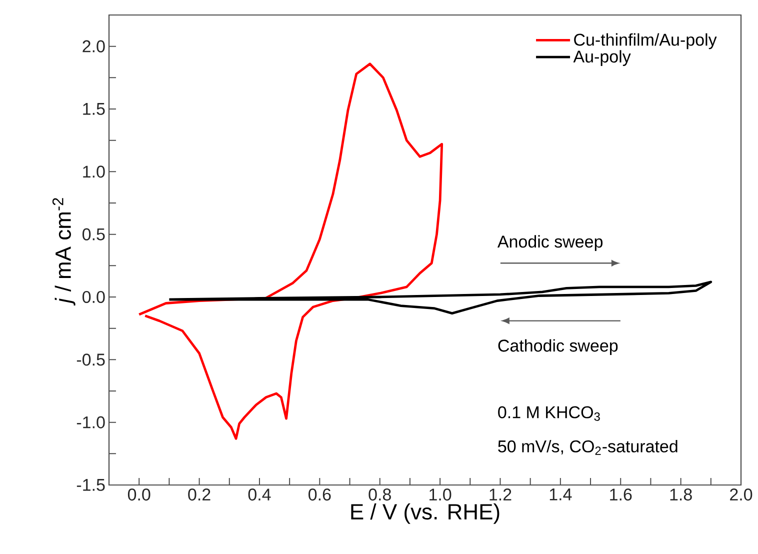 The width and height of the screenshot is (758, 554). I want to click on annotation: 50 mV/s, CO$_{2}$-saturated, so click(588, 447).